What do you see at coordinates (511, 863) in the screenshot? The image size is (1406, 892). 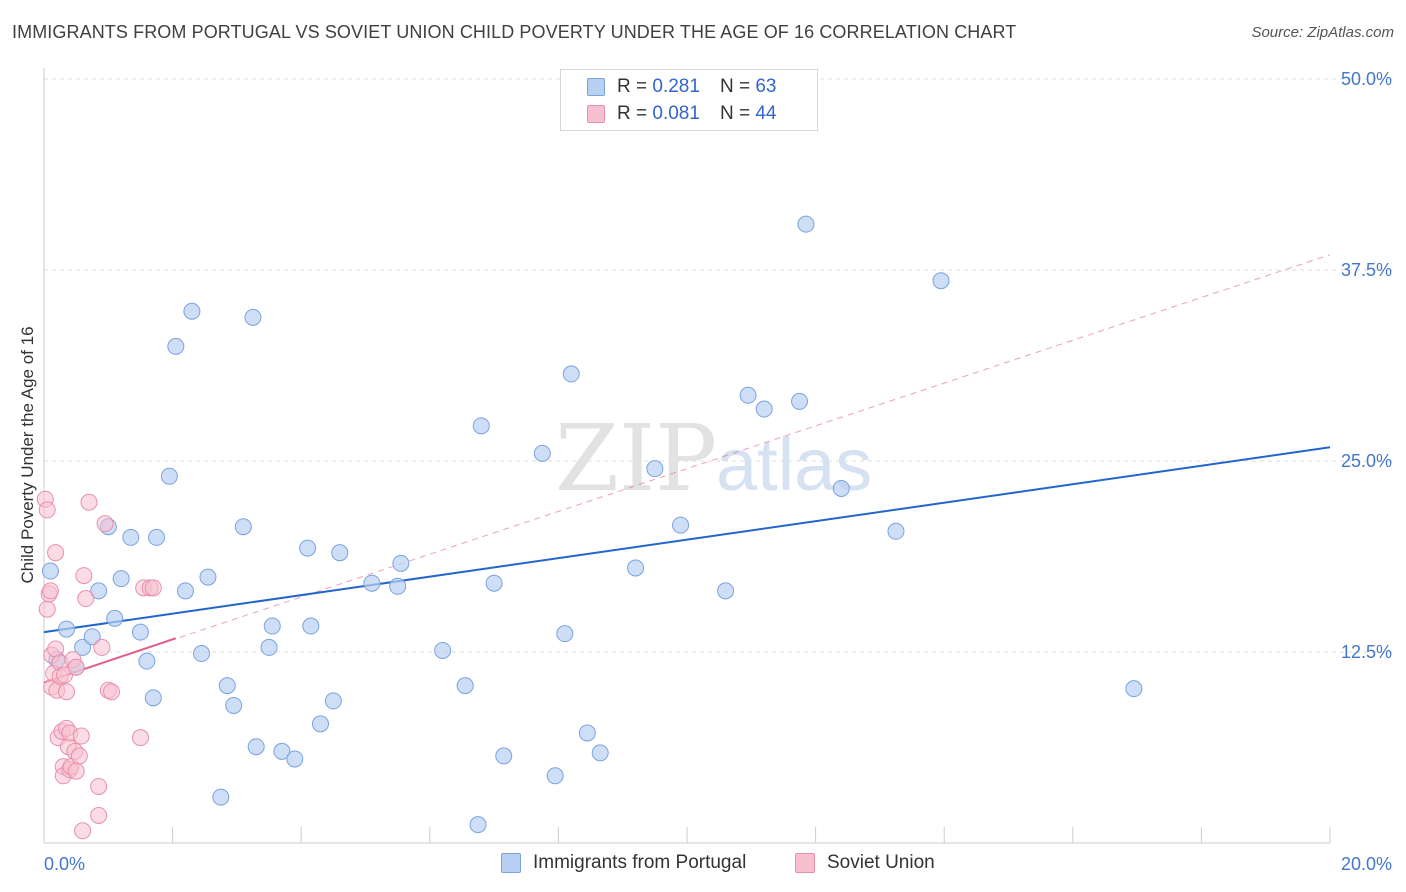 I see `portugal-legend-swatch` at bounding box center [511, 863].